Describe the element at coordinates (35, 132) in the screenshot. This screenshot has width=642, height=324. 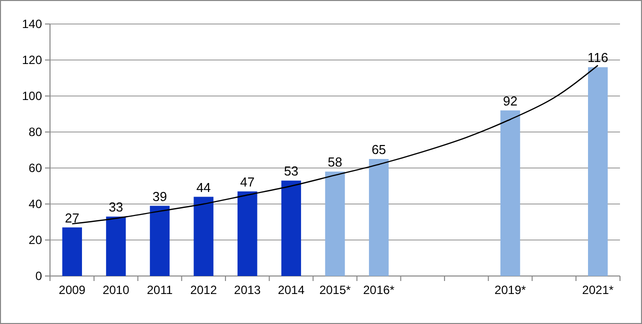
I see `y-tick-label: 80` at that location.